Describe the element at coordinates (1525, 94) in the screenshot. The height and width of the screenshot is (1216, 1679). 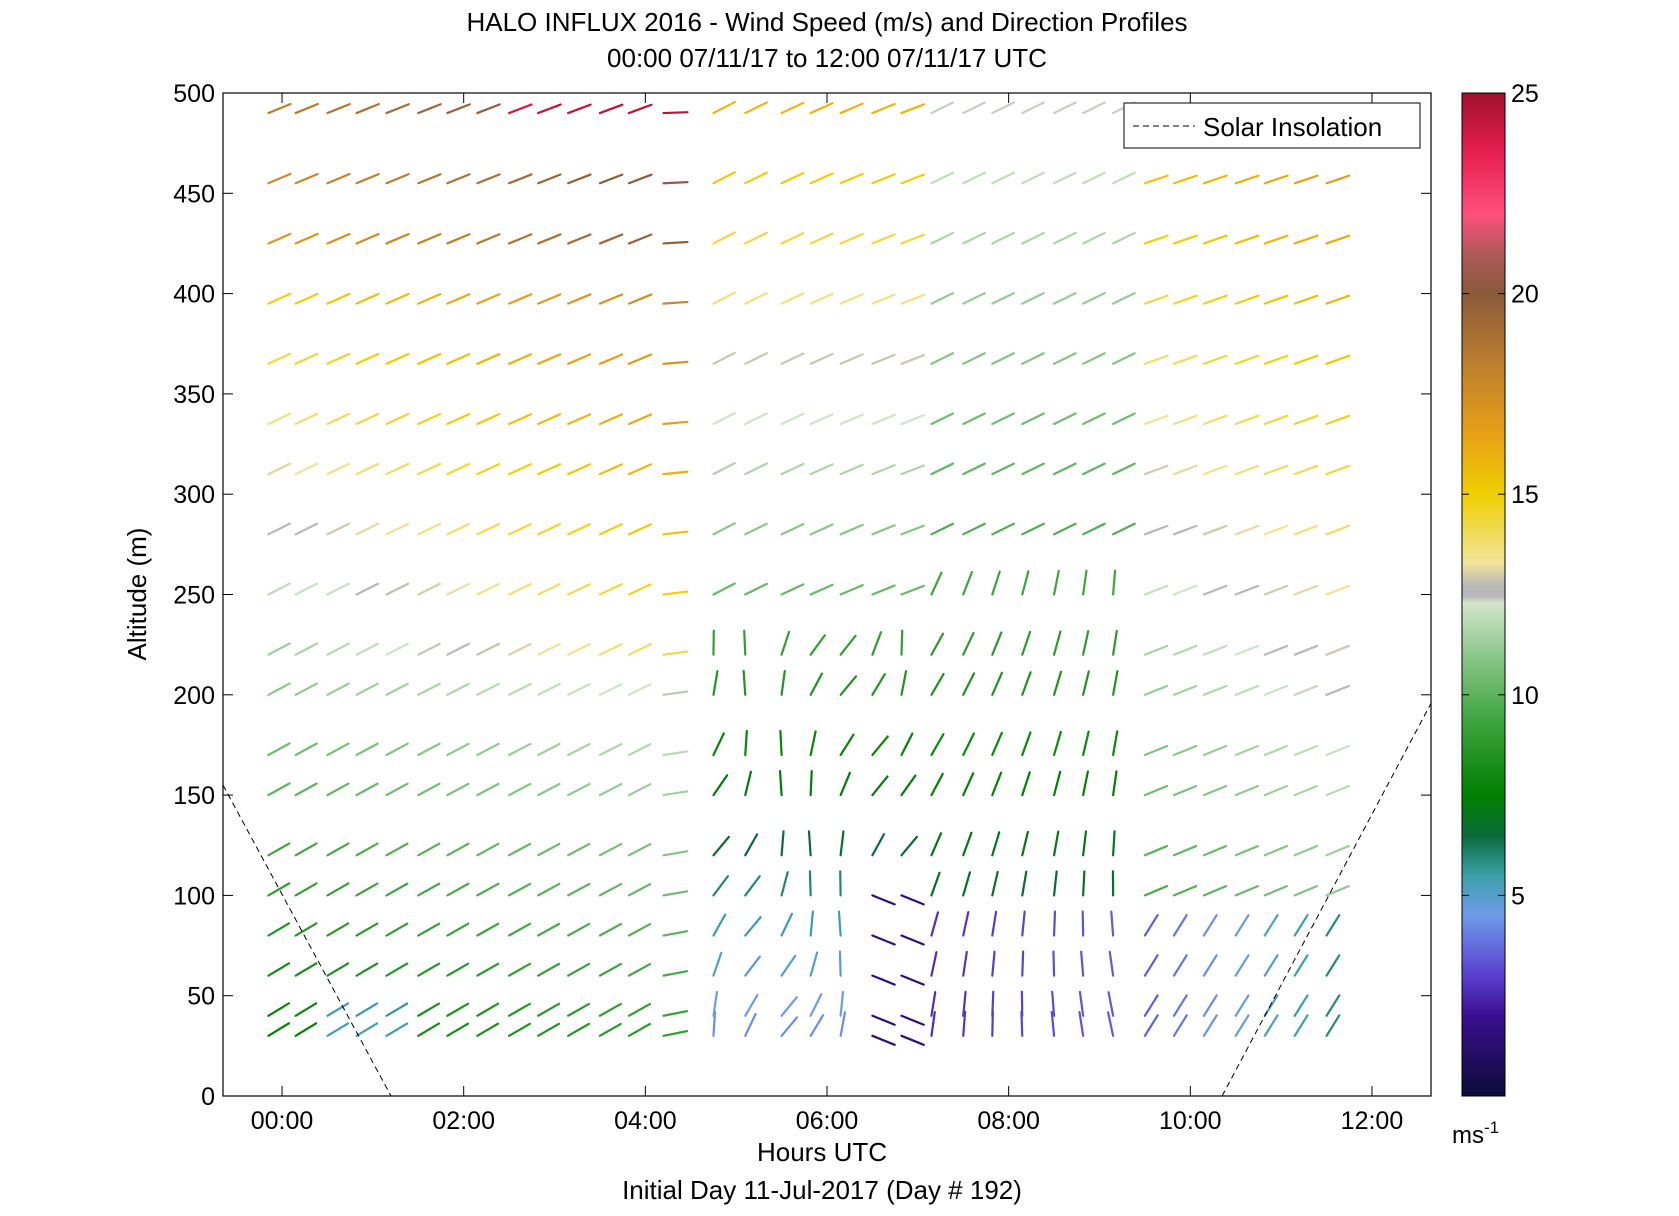
I see `colorbar-tick-label: 25` at that location.